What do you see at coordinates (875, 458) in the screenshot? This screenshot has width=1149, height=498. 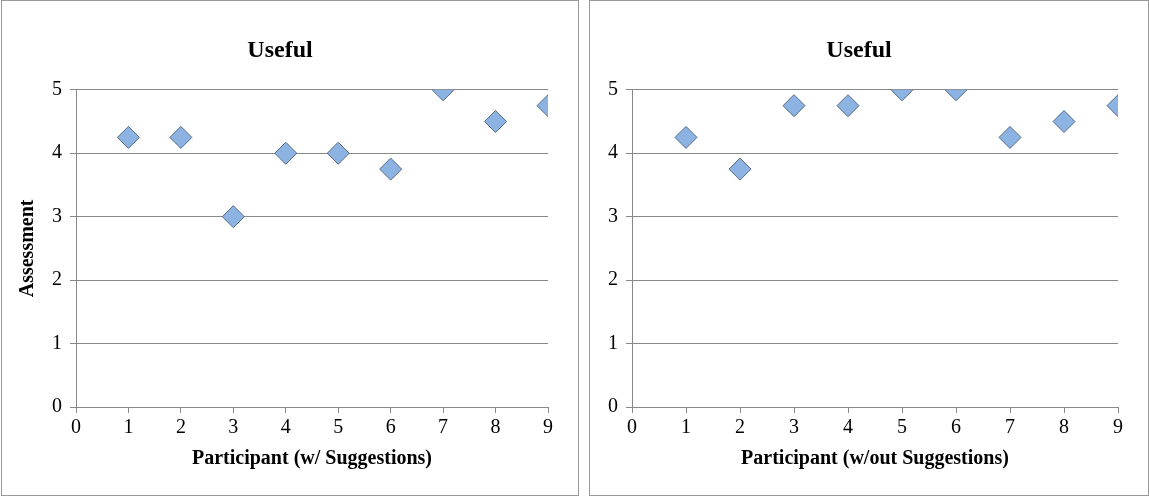 I see `x-axis-title: Participant (w/out Suggestions)` at bounding box center [875, 458].